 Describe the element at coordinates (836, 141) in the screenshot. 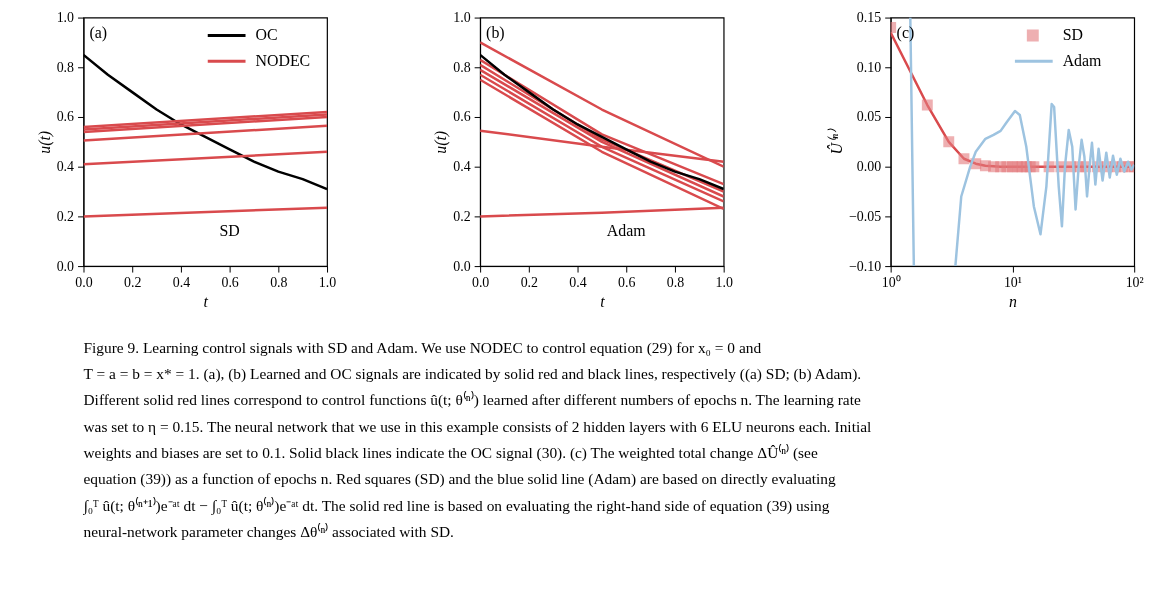

I see `y-axis-title: Û⁽ⁿ⁾` at that location.